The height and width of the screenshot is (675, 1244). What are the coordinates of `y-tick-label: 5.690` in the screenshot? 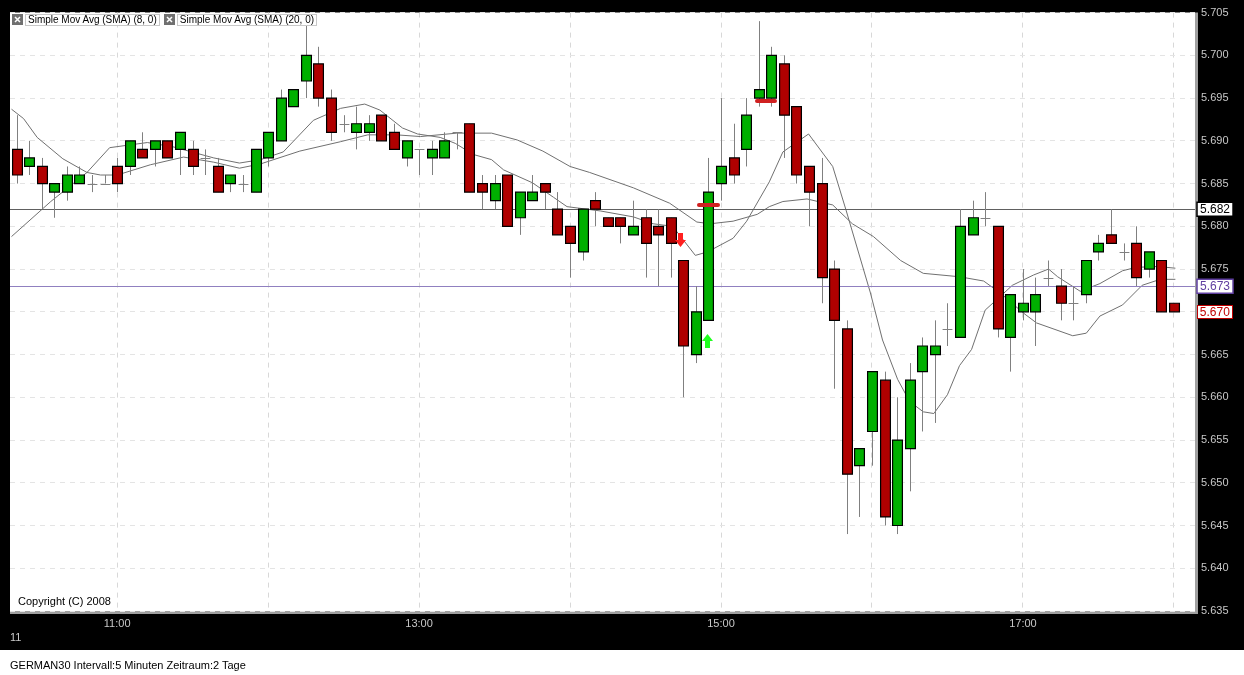 It's located at (1215, 139).